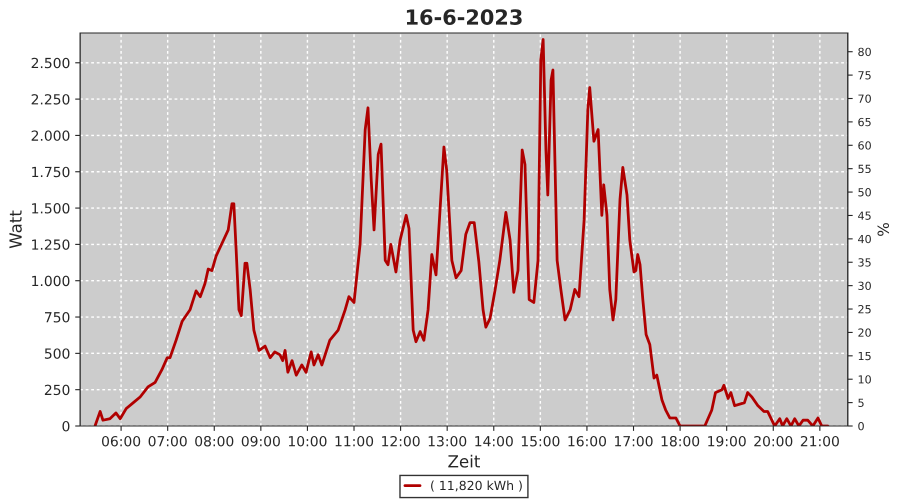  What do you see at coordinates (476, 486) in the screenshot?
I see `legend-label: ( 11,820 kWh )` at bounding box center [476, 486].